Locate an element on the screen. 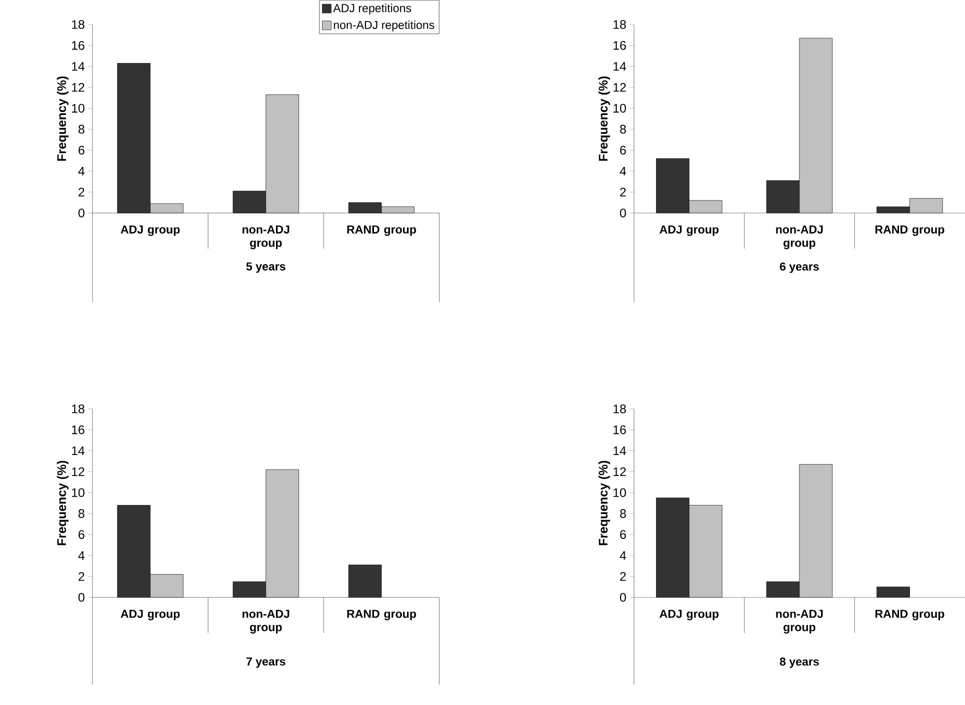 The width and height of the screenshot is (965, 705). legend-label: non-ADJ repetitions is located at coordinates (384, 26).